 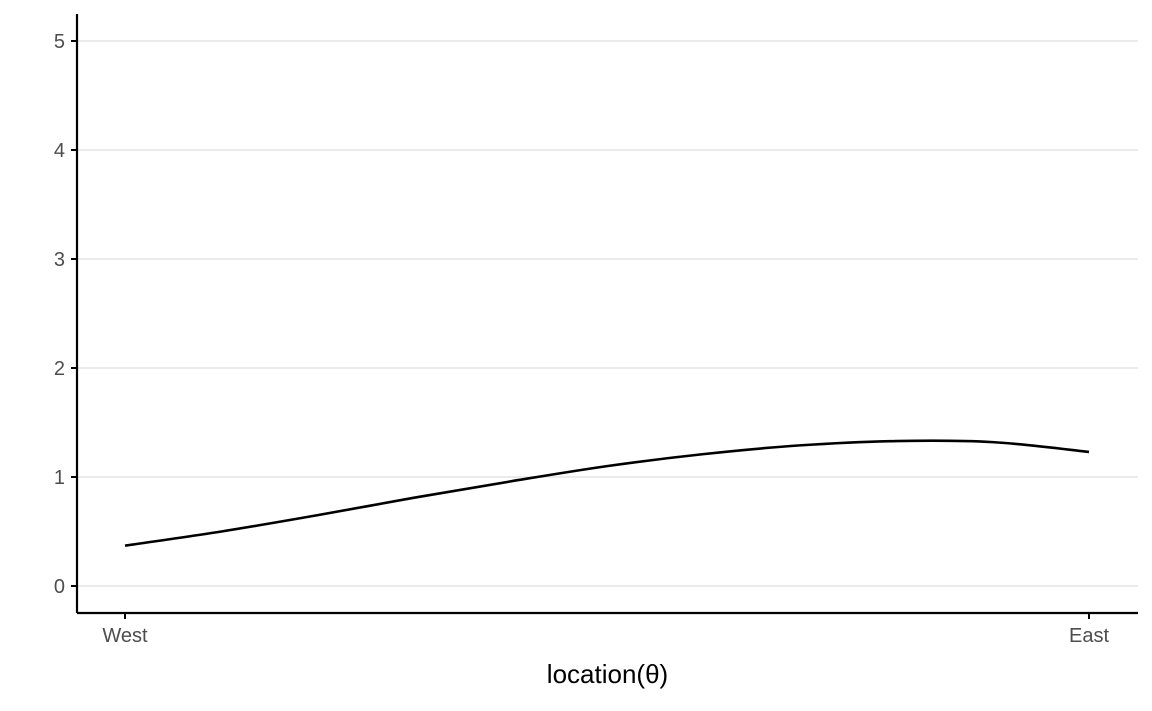 What do you see at coordinates (607, 674) in the screenshot?
I see `x-axis-title: location(θ)` at bounding box center [607, 674].